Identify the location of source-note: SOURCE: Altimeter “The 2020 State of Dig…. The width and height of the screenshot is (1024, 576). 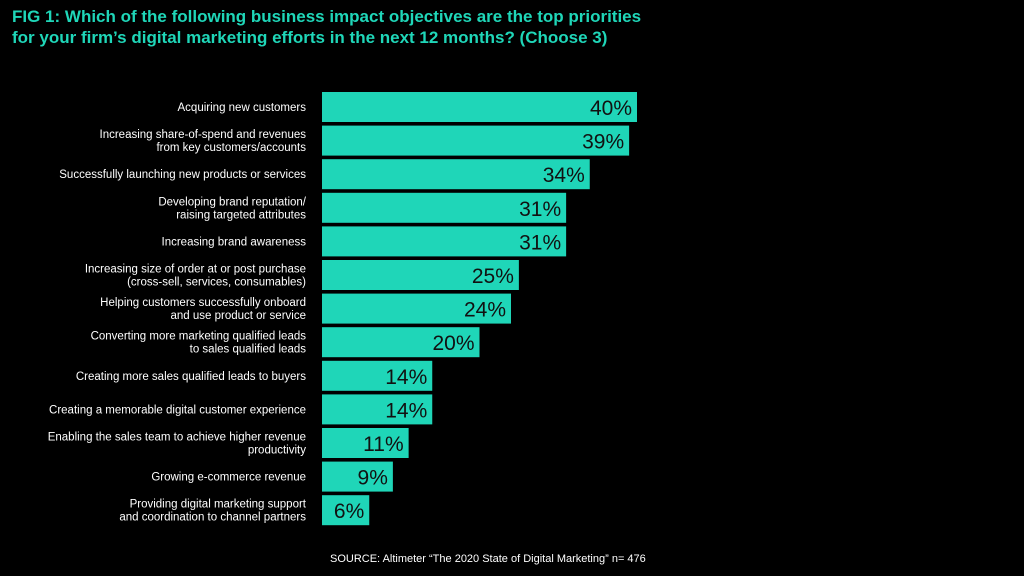
(488, 559).